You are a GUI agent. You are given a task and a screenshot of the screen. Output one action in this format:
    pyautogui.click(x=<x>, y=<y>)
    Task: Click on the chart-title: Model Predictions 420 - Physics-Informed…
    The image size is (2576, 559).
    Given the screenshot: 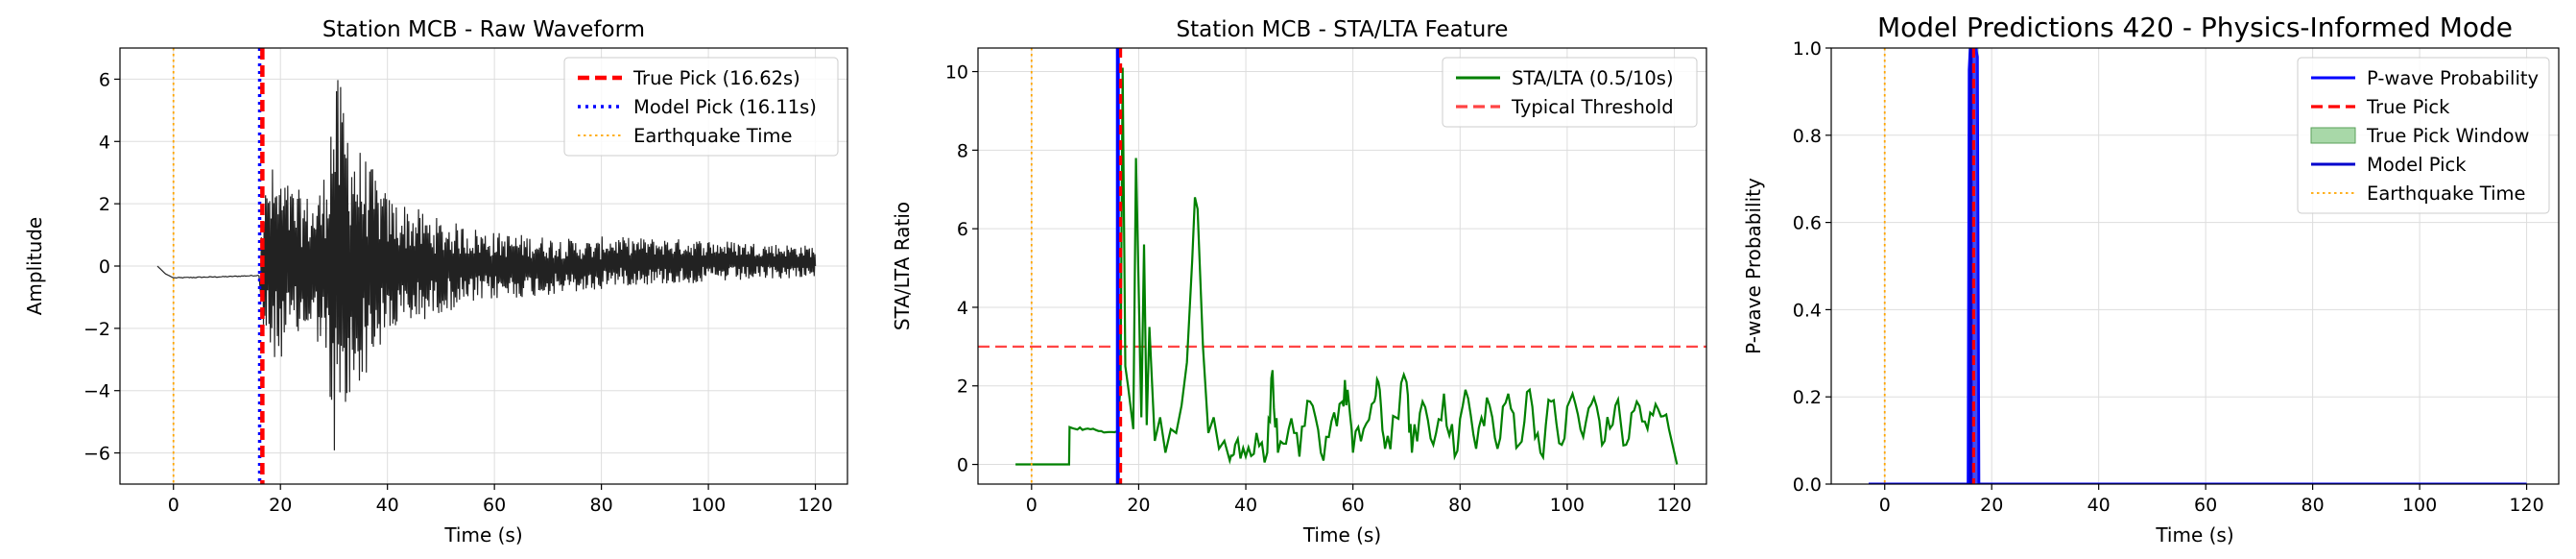 What is the action you would take?
    pyautogui.click(x=2195, y=27)
    